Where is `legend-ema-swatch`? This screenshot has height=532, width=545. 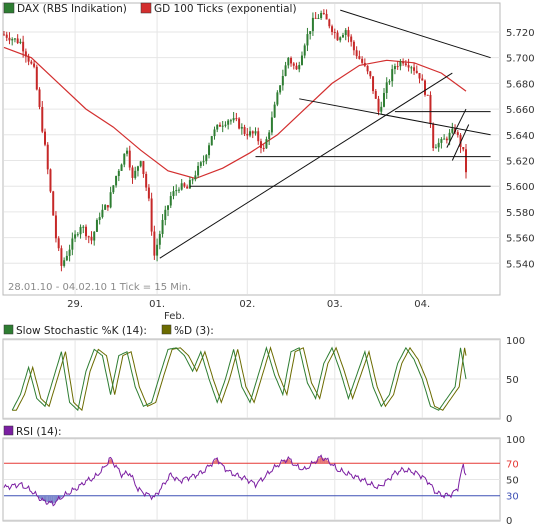
legend-ema-swatch is located at coordinates (146, 8).